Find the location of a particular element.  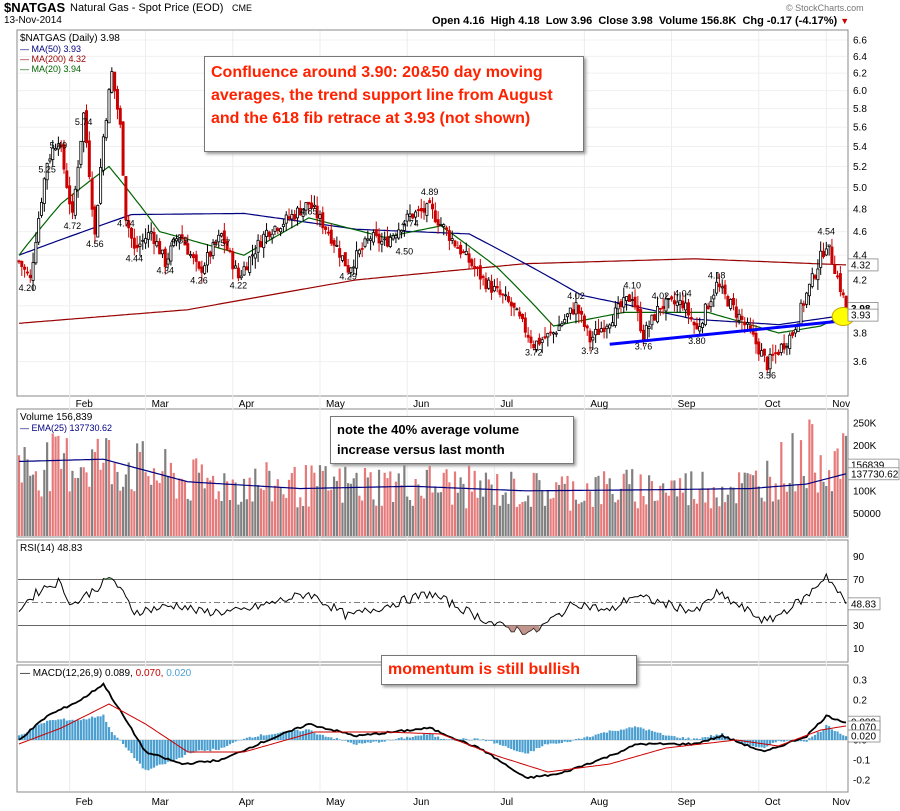

price-axis-tick-label: 4.2 is located at coordinates (860, 280).